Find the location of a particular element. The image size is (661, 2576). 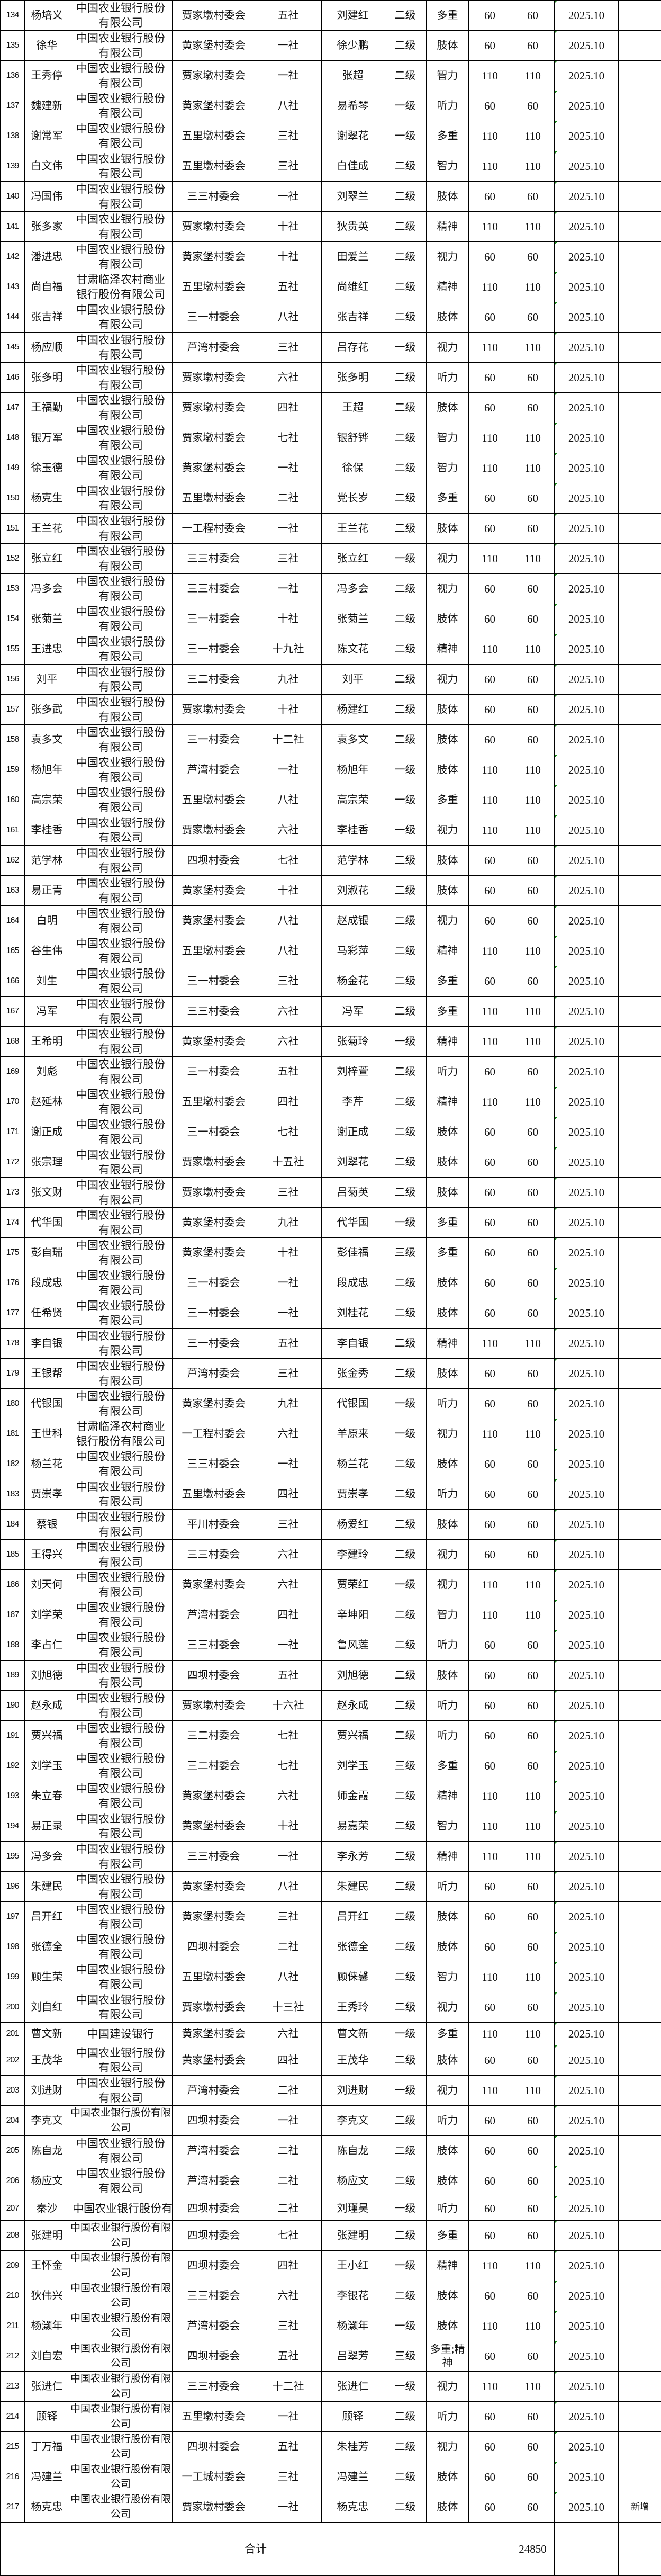

disabled-person-name: 朱桂芳 is located at coordinates (353, 2447).